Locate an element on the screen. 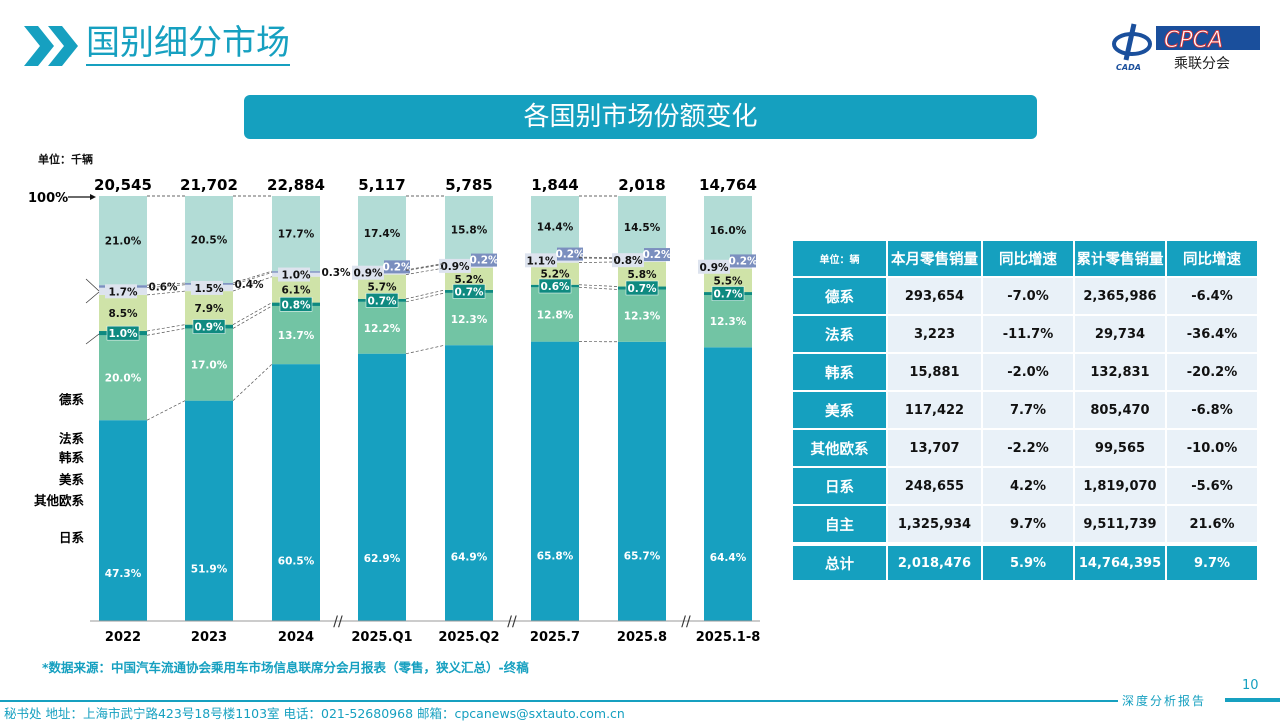 This screenshot has width=1280, height=722. total-label: 5,117 is located at coordinates (381, 185).